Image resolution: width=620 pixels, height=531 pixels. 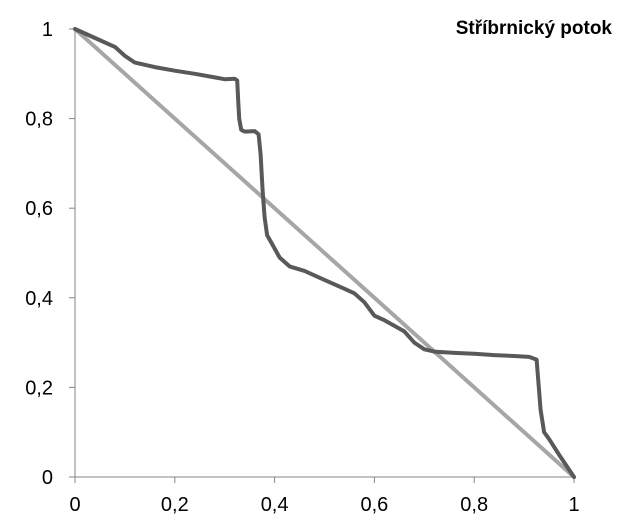 I want to click on chart-title: Stříbrnický potok, so click(x=534, y=28).